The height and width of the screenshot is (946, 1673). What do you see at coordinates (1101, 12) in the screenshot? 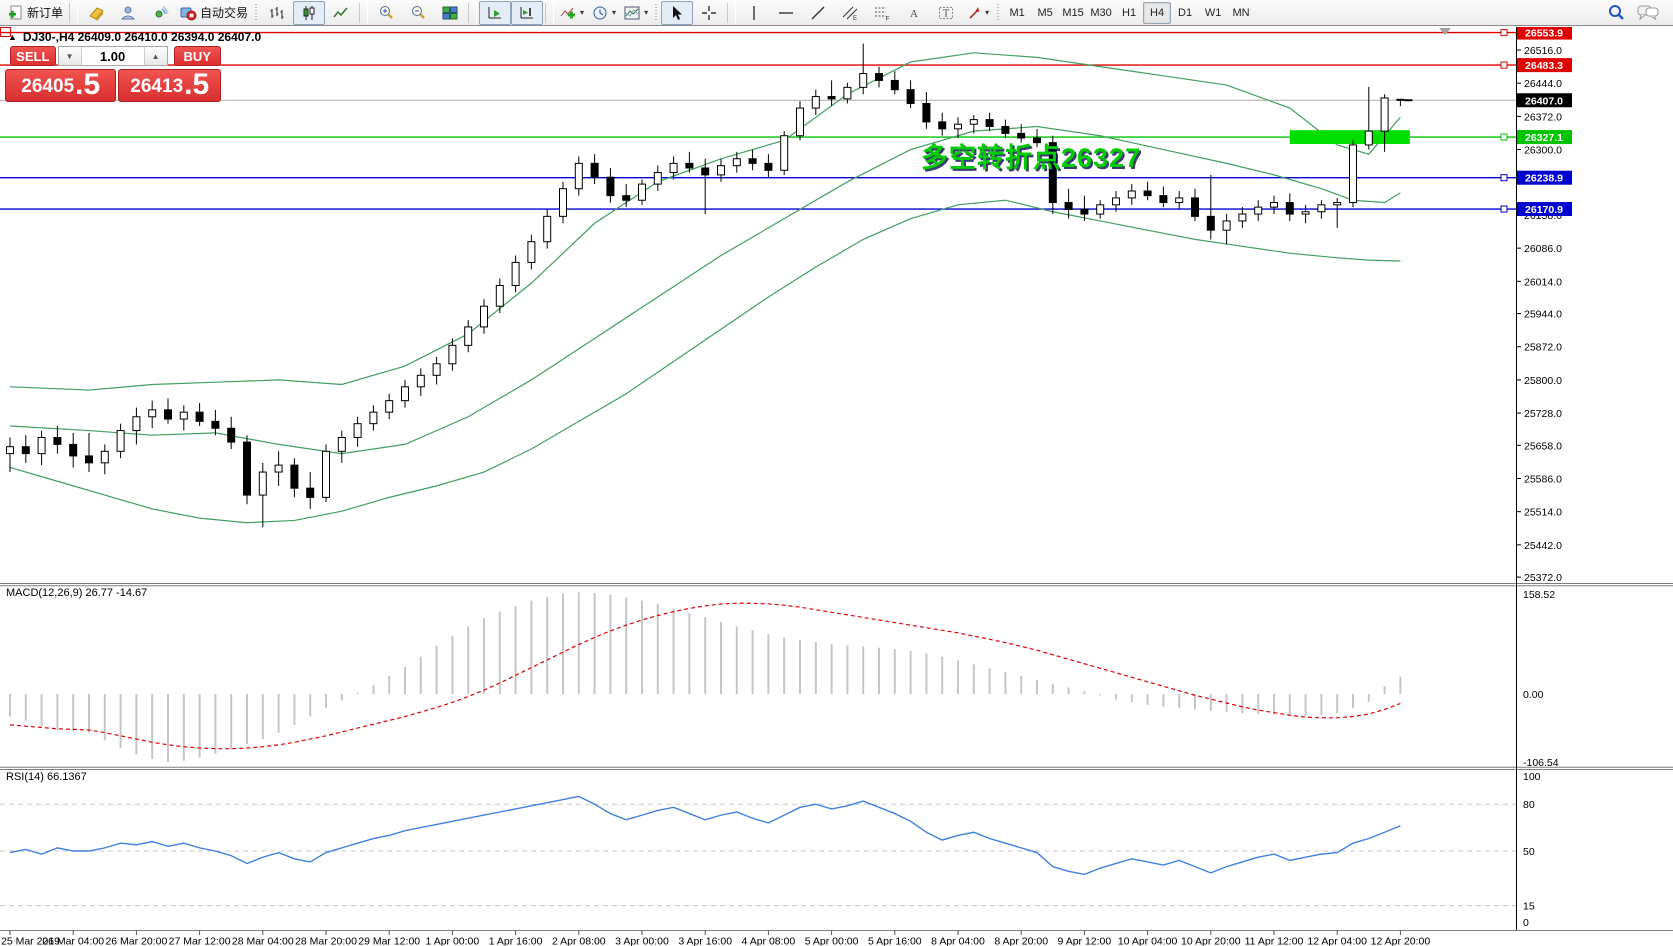
I see `timeframe-m30-button: M30` at bounding box center [1101, 12].